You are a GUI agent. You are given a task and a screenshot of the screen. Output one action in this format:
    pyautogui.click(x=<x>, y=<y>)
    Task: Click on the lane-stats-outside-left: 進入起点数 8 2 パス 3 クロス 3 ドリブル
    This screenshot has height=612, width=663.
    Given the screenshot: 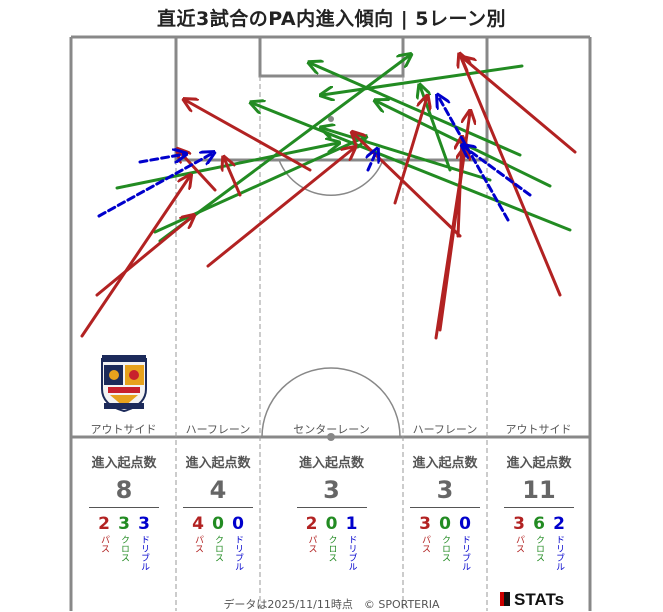 What is the action you would take?
    pyautogui.click(x=124, y=511)
    